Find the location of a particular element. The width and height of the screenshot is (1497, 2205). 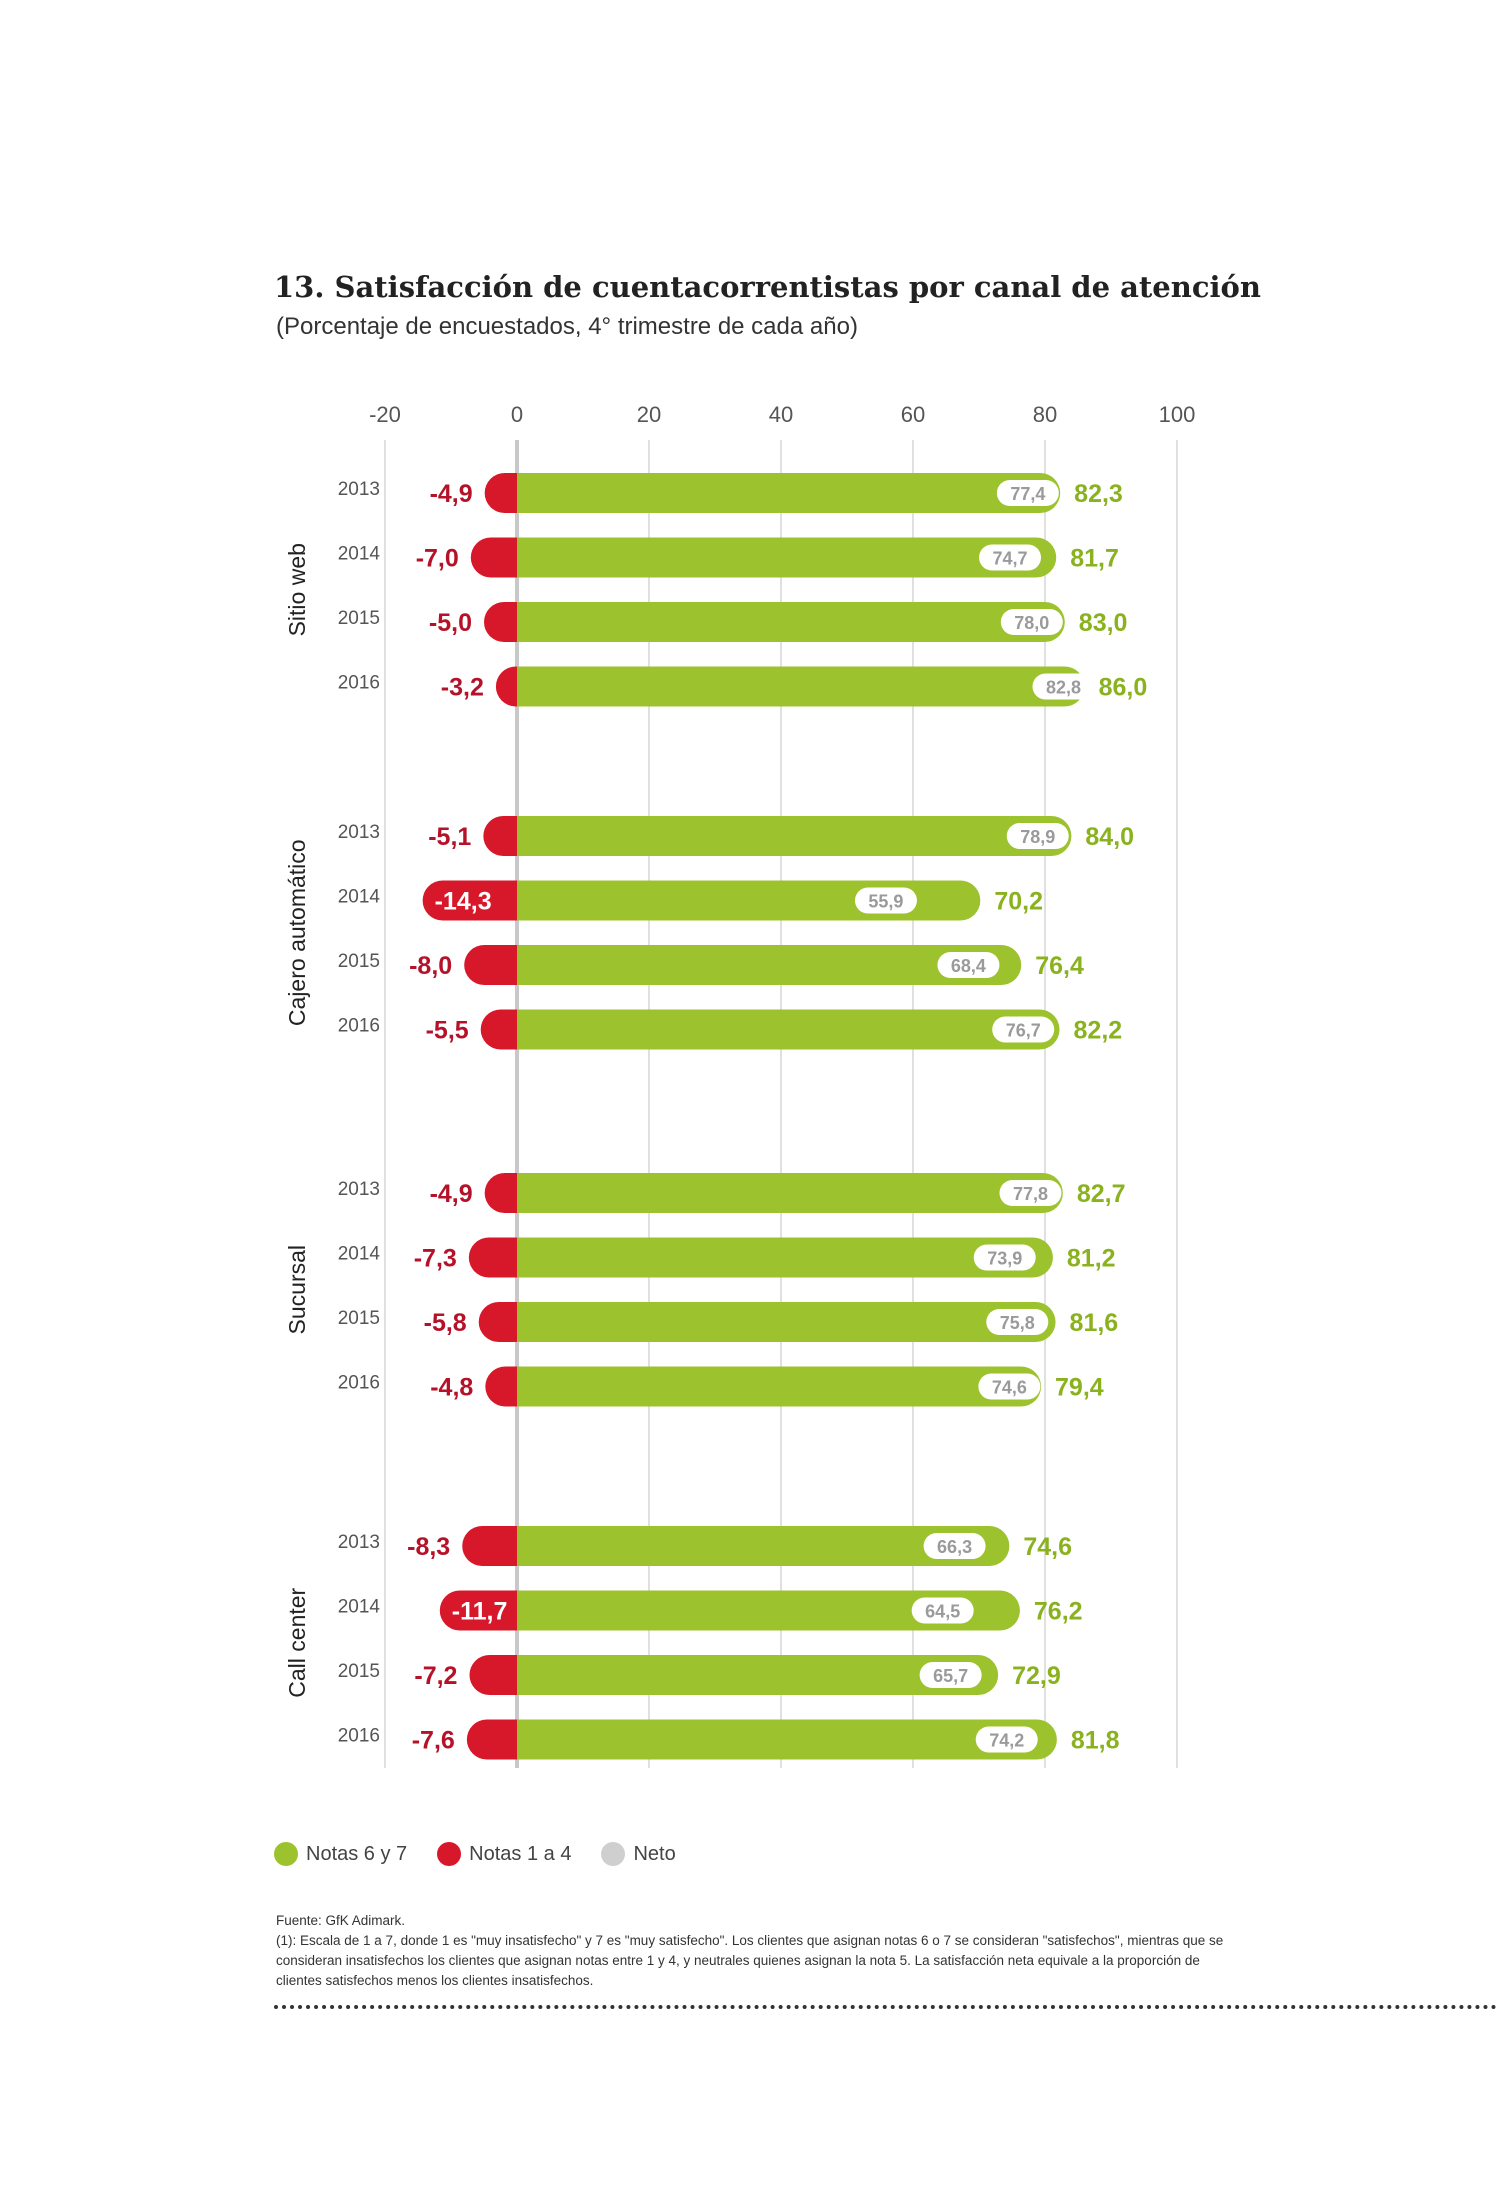

negative-value-label: -3,2 is located at coordinates (462, 688).